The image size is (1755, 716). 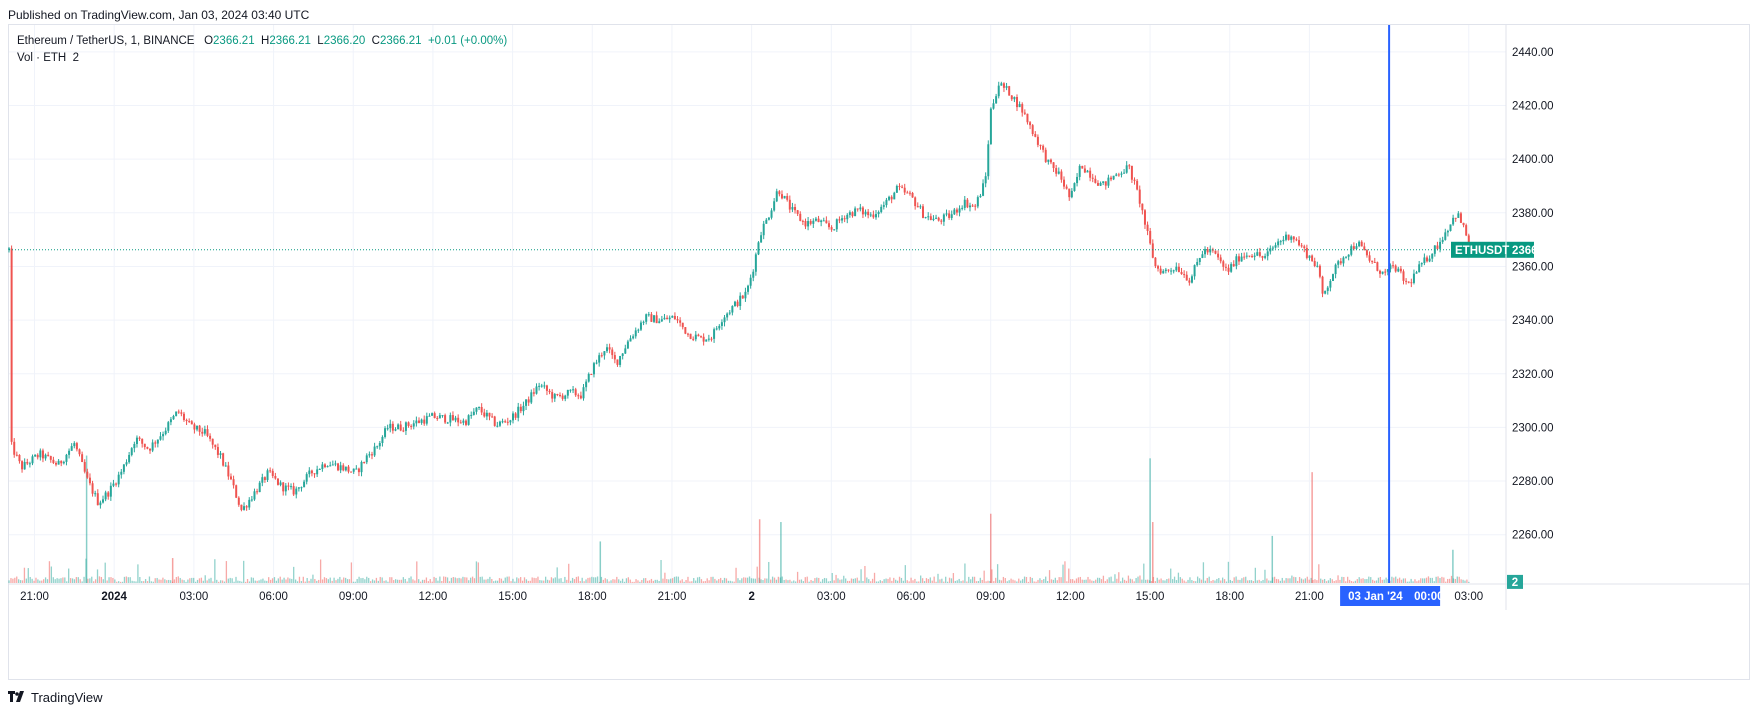 What do you see at coordinates (344, 41) in the screenshot?
I see `low-value: 2366.20` at bounding box center [344, 41].